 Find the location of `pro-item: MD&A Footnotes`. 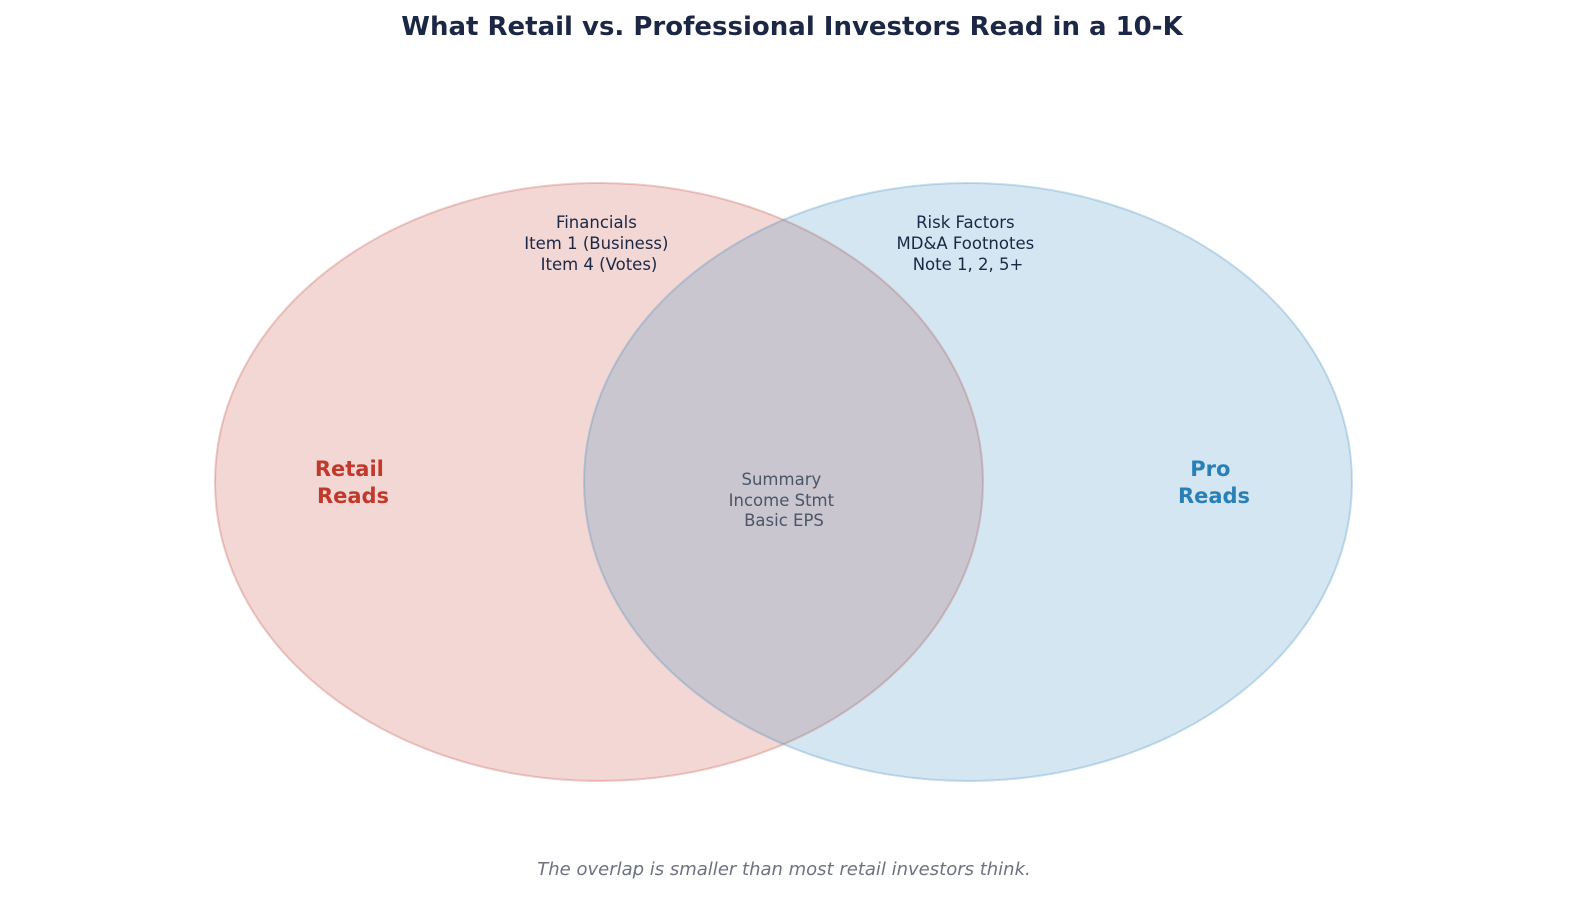

pro-item: MD&A Footnotes is located at coordinates (966, 243).